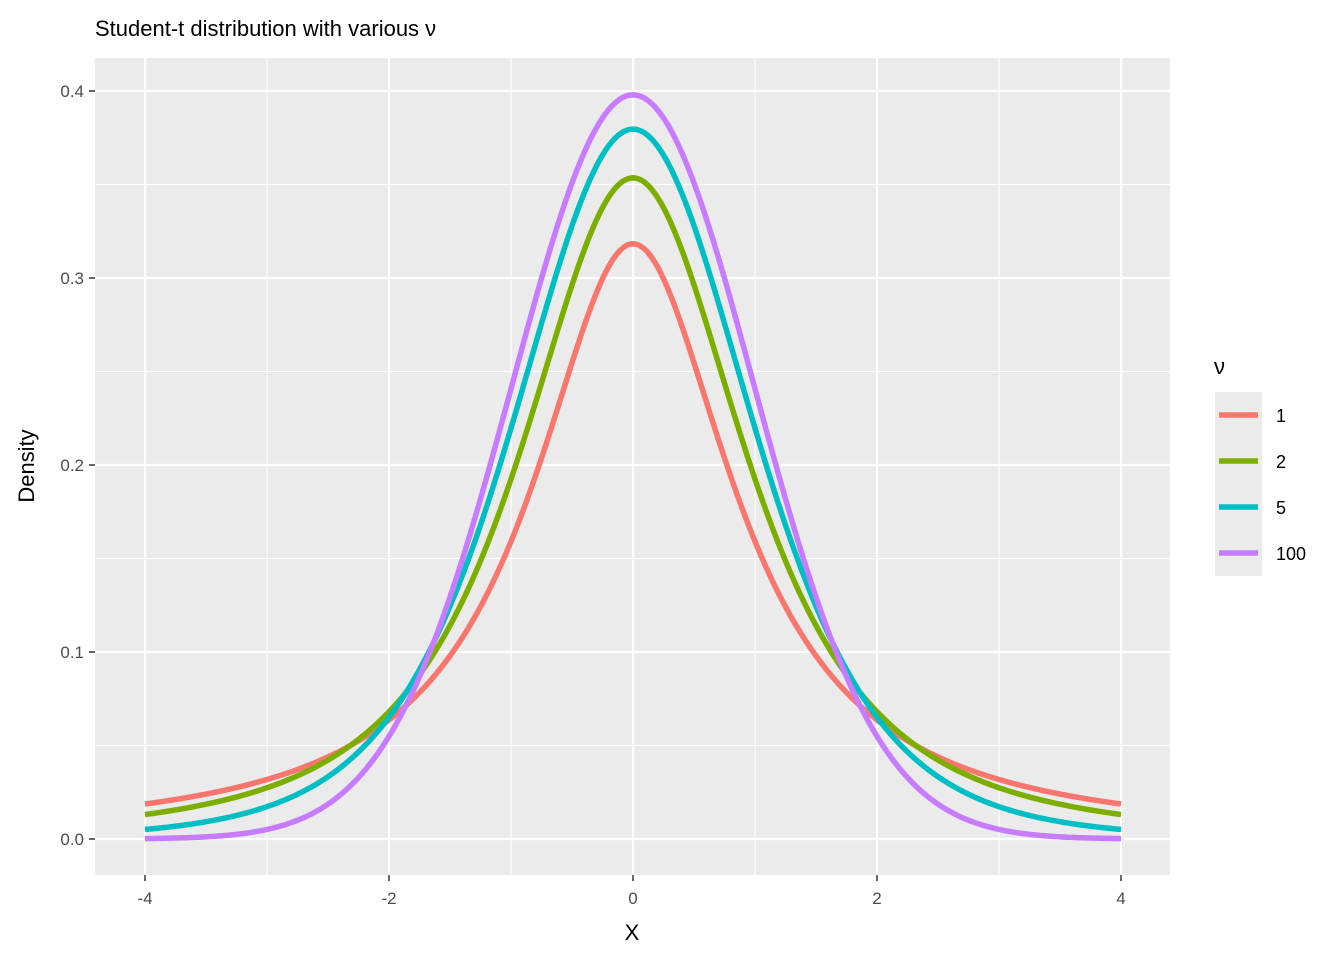 The width and height of the screenshot is (1344, 960). Describe the element at coordinates (1281, 508) in the screenshot. I see `legend-label-5: 5` at that location.